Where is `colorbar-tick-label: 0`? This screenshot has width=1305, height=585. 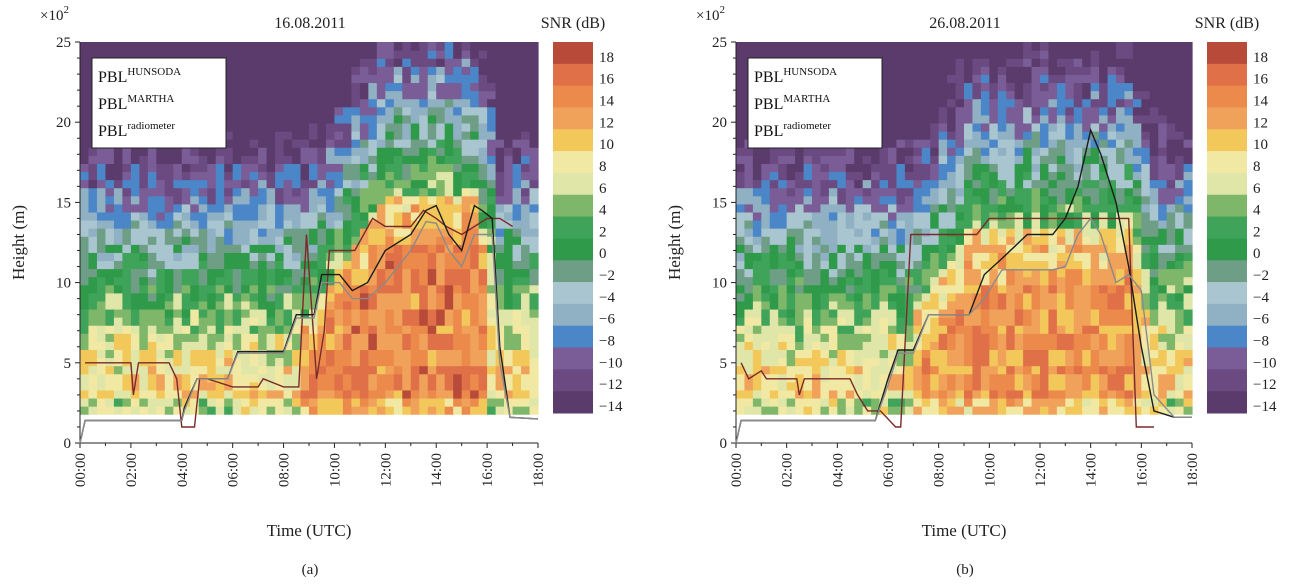
colorbar-tick-label: 0 is located at coordinates (603, 254).